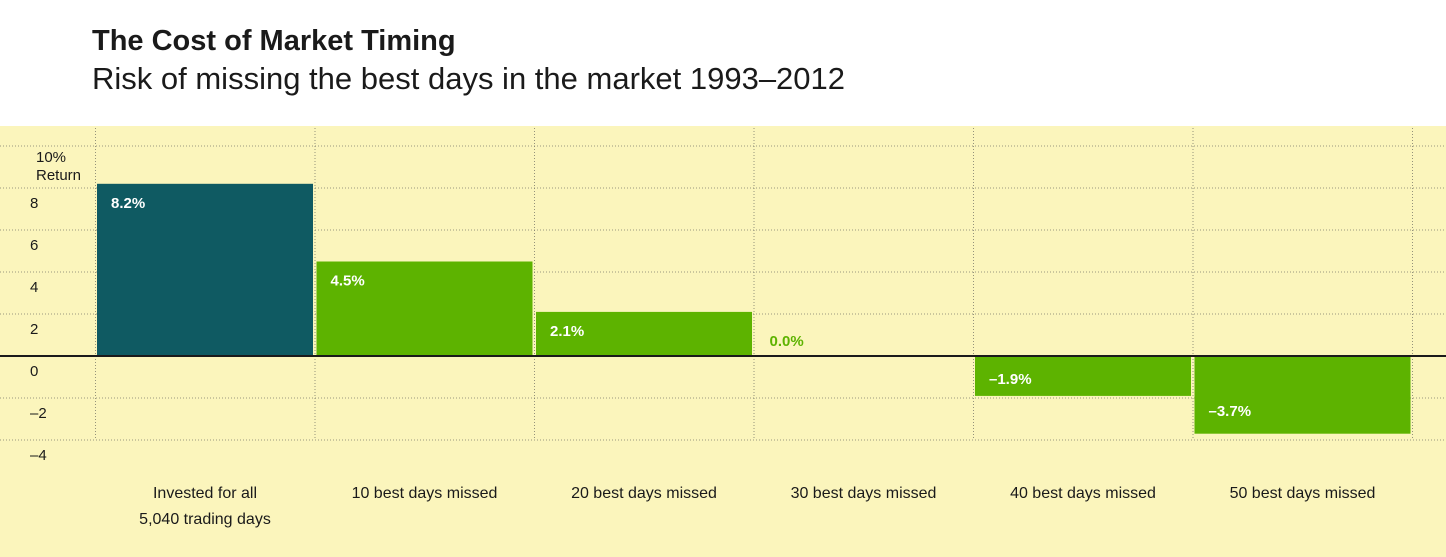 Image resolution: width=1446 pixels, height=557 pixels. What do you see at coordinates (34, 329) in the screenshot?
I see `y-tick-label: 2` at bounding box center [34, 329].